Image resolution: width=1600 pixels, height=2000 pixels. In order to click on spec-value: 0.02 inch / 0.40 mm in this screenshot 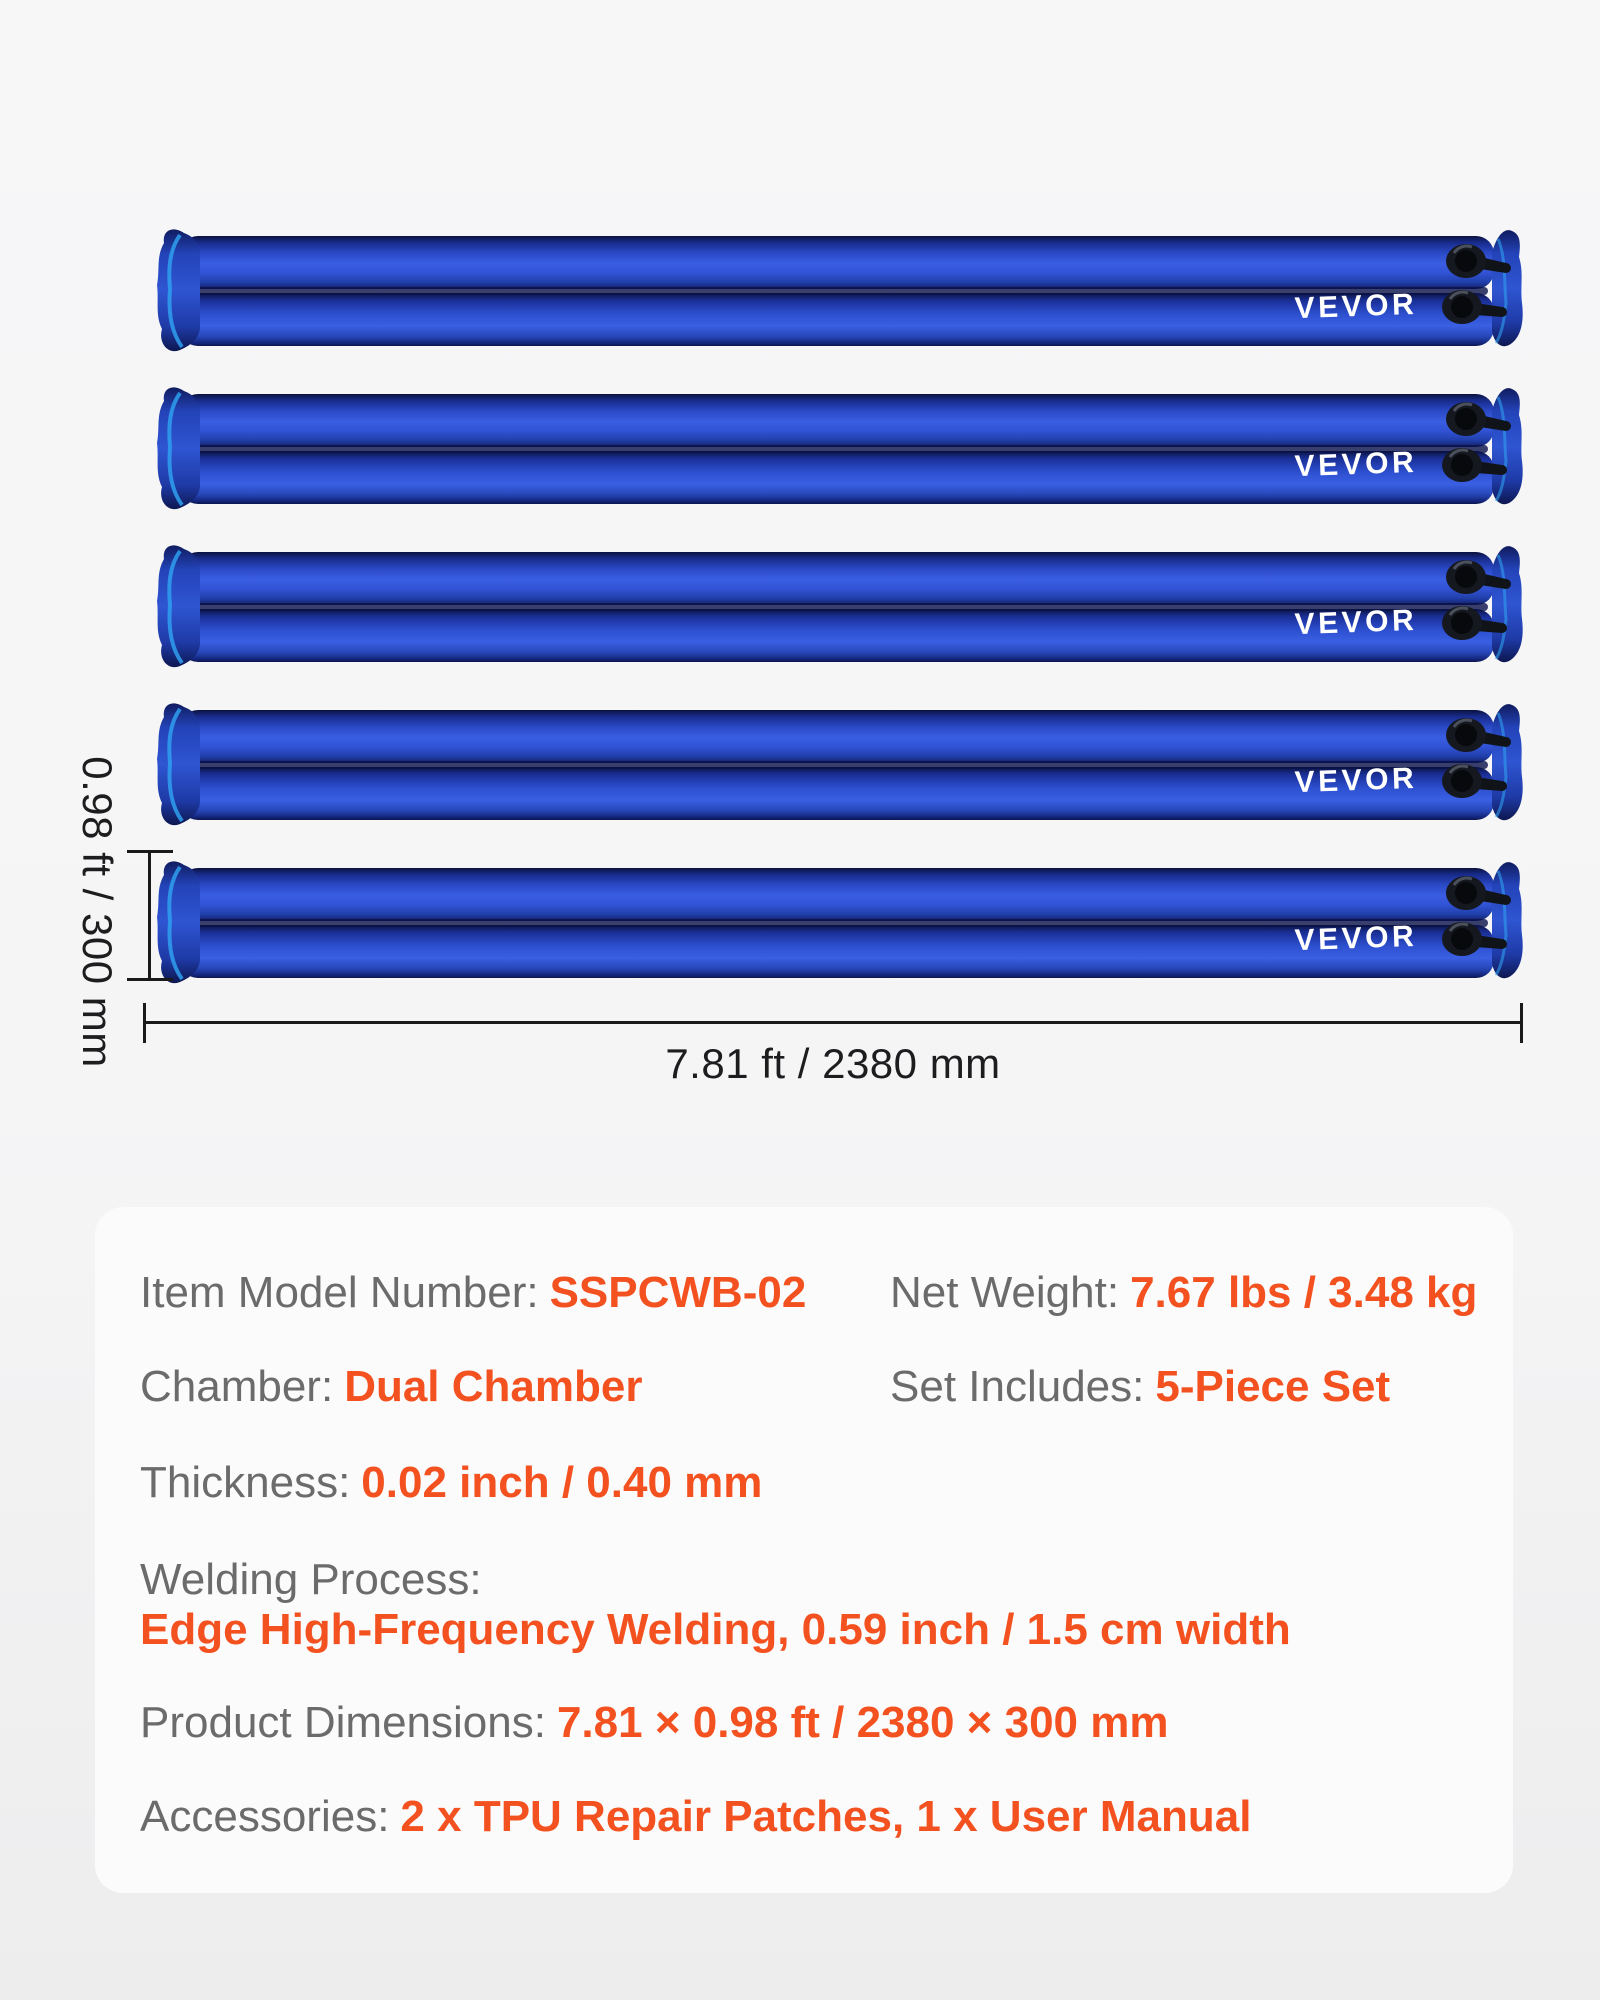, I will do `click(562, 1482)`.